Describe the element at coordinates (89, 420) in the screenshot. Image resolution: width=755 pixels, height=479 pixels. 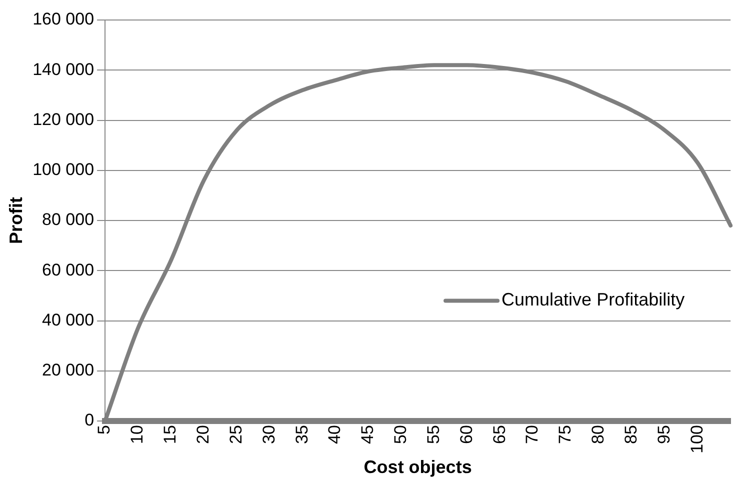
I see `y-tick-label: 0` at that location.